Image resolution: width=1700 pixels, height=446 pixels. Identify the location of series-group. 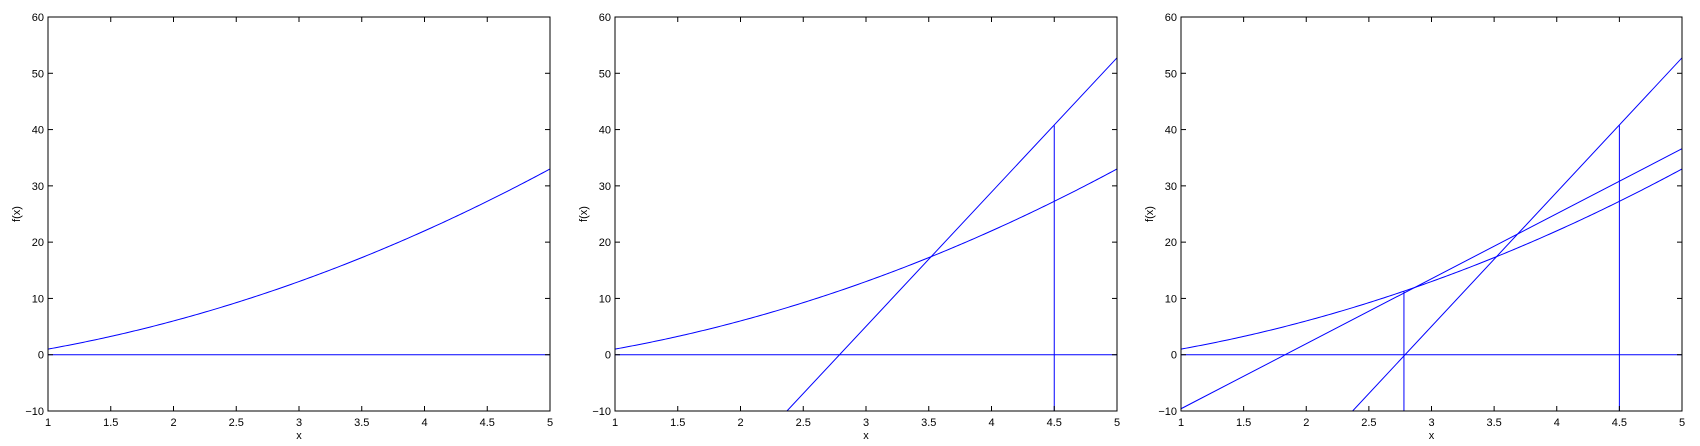
(299, 262).